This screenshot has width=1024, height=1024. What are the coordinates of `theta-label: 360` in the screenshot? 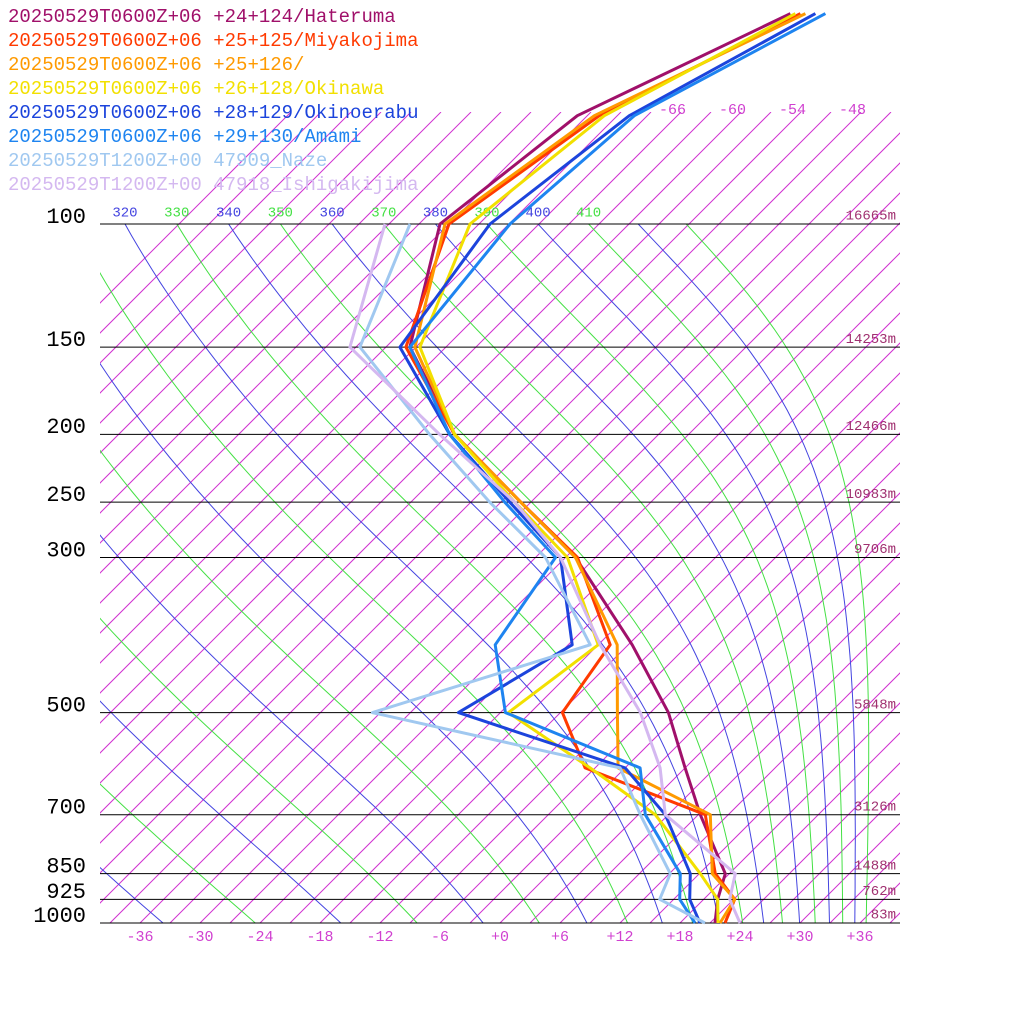 It's located at (332, 214).